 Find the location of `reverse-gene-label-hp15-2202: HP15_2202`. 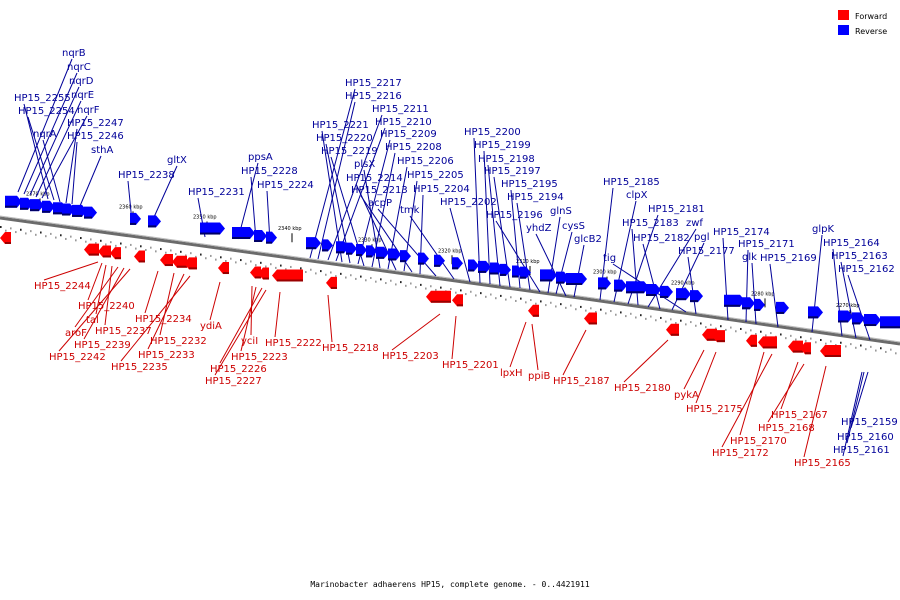

reverse-gene-label-hp15-2202: HP15_2202 is located at coordinates (468, 202).